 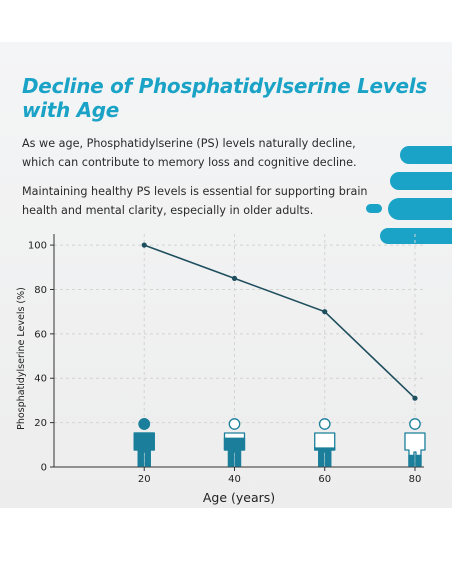 I want to click on y-tick-label: 0, so click(x=44, y=468).